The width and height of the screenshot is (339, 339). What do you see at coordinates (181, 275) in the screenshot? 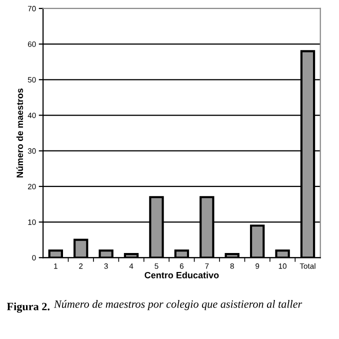
I see `x-axis-title: Centro Educativo` at bounding box center [181, 275].